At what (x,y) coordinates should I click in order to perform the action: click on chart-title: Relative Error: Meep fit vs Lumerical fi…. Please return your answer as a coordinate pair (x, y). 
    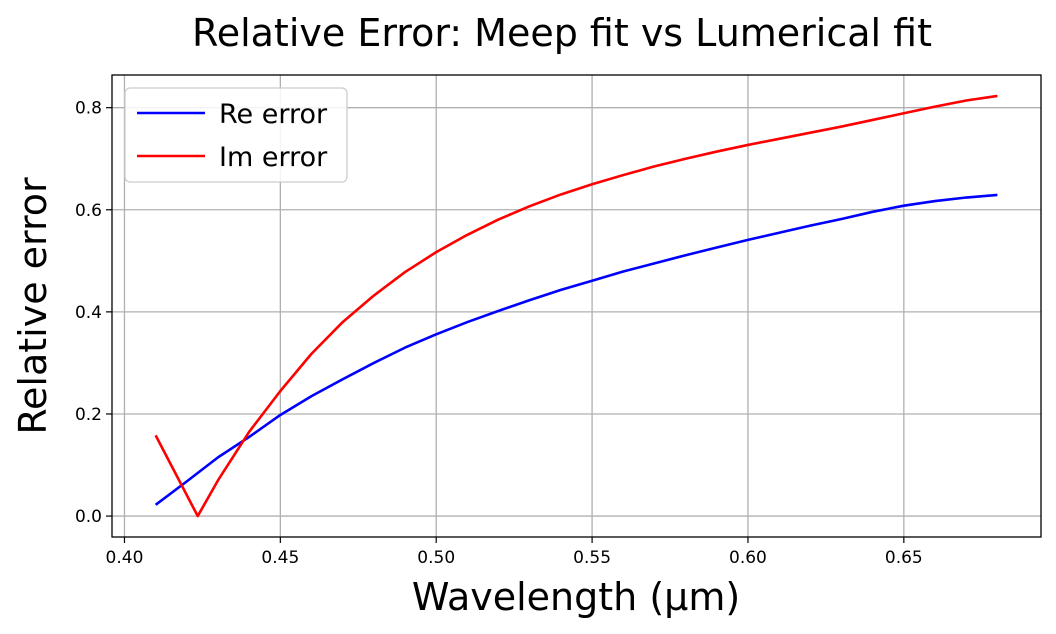
    Looking at the image, I should click on (562, 33).